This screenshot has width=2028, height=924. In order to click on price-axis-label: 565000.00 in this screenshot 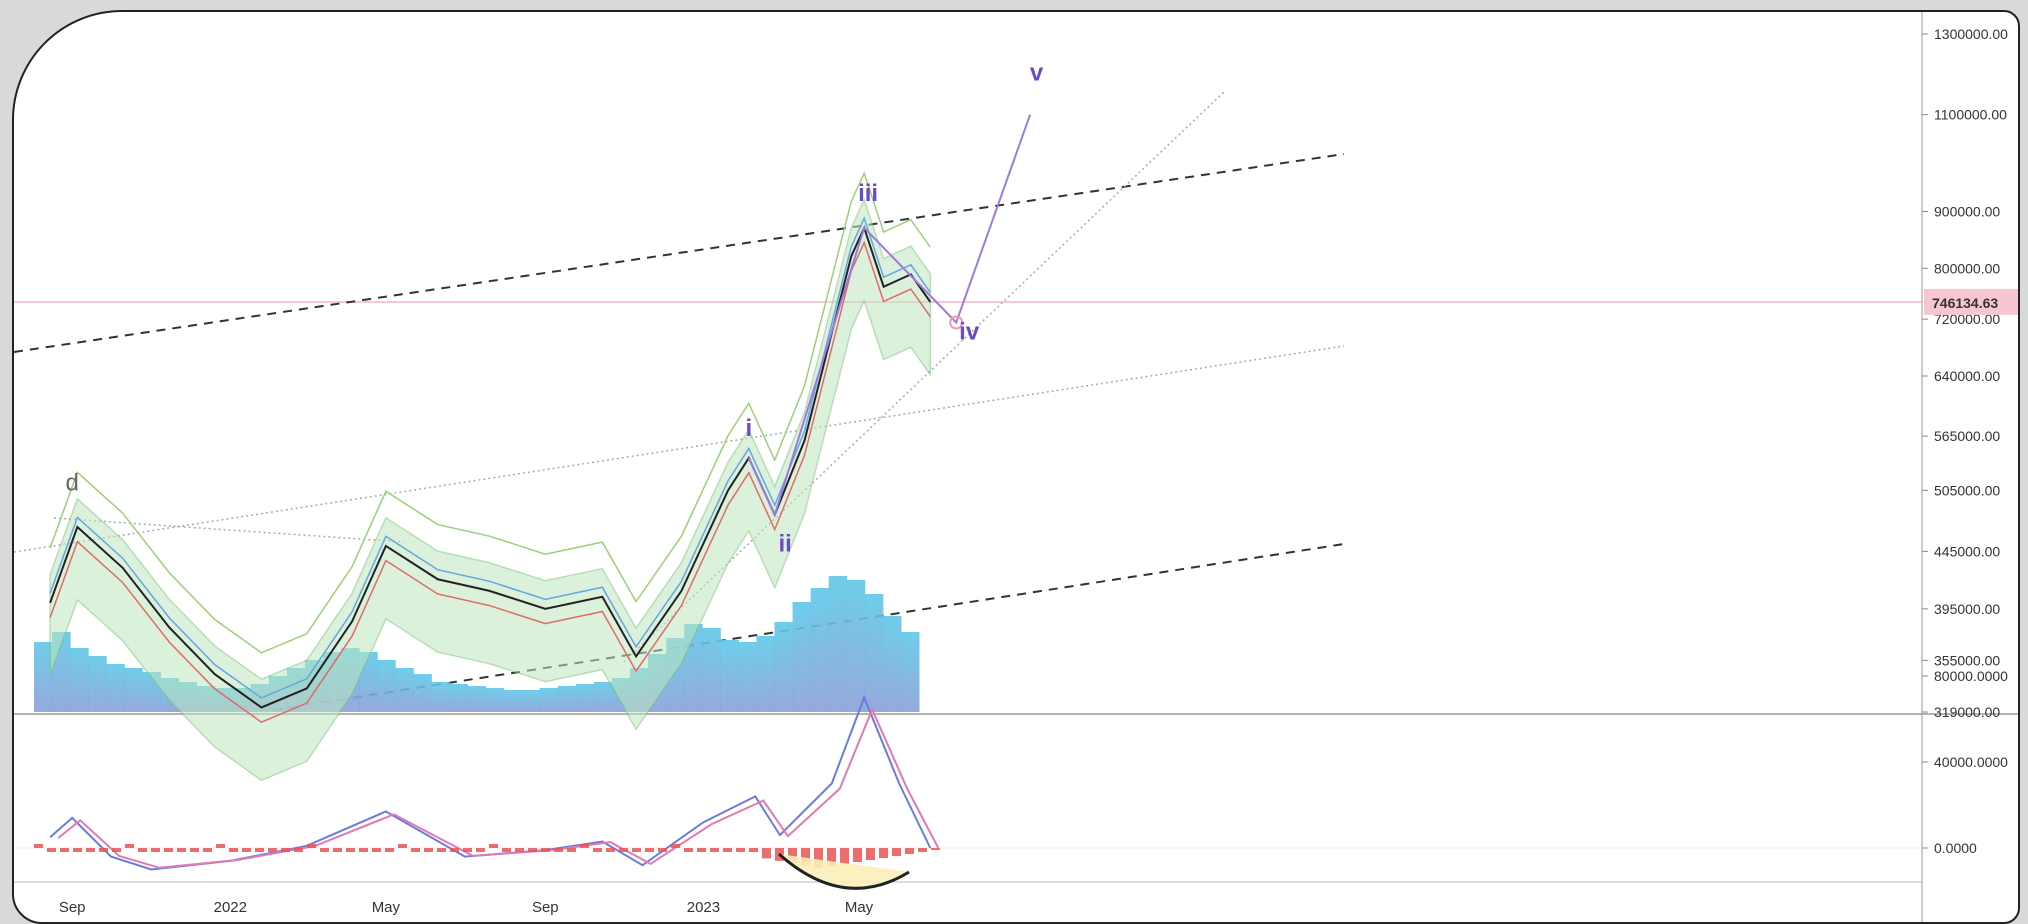, I will do `click(1967, 436)`.